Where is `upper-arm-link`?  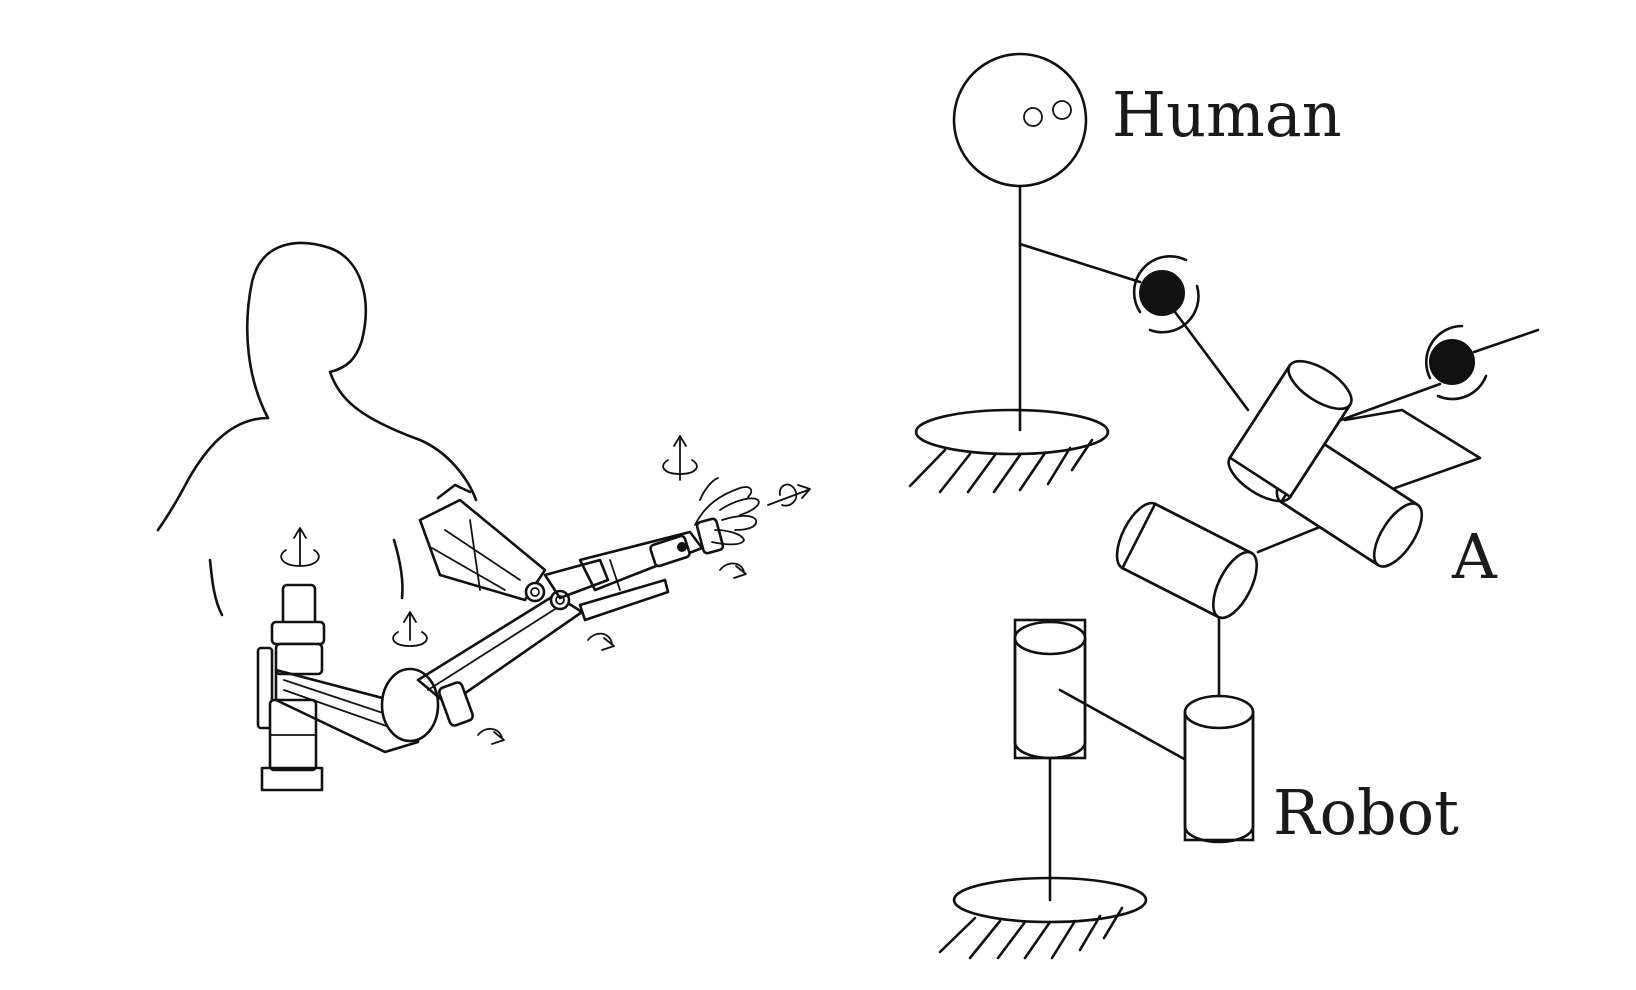
upper-arm-link is located at coordinates (1211, 361).